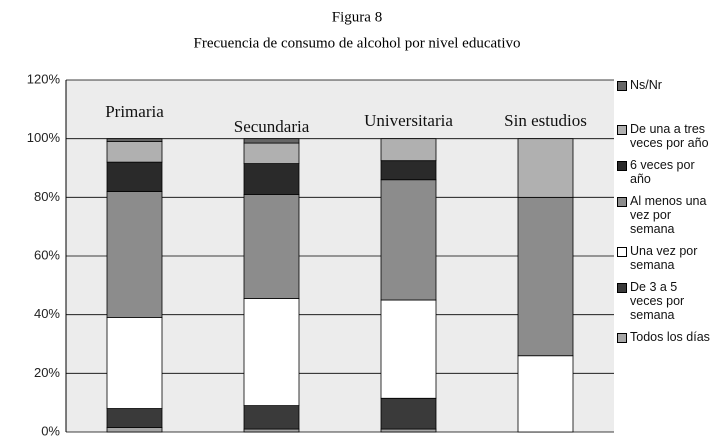  I want to click on legend-label: Todos los días, so click(670, 337).